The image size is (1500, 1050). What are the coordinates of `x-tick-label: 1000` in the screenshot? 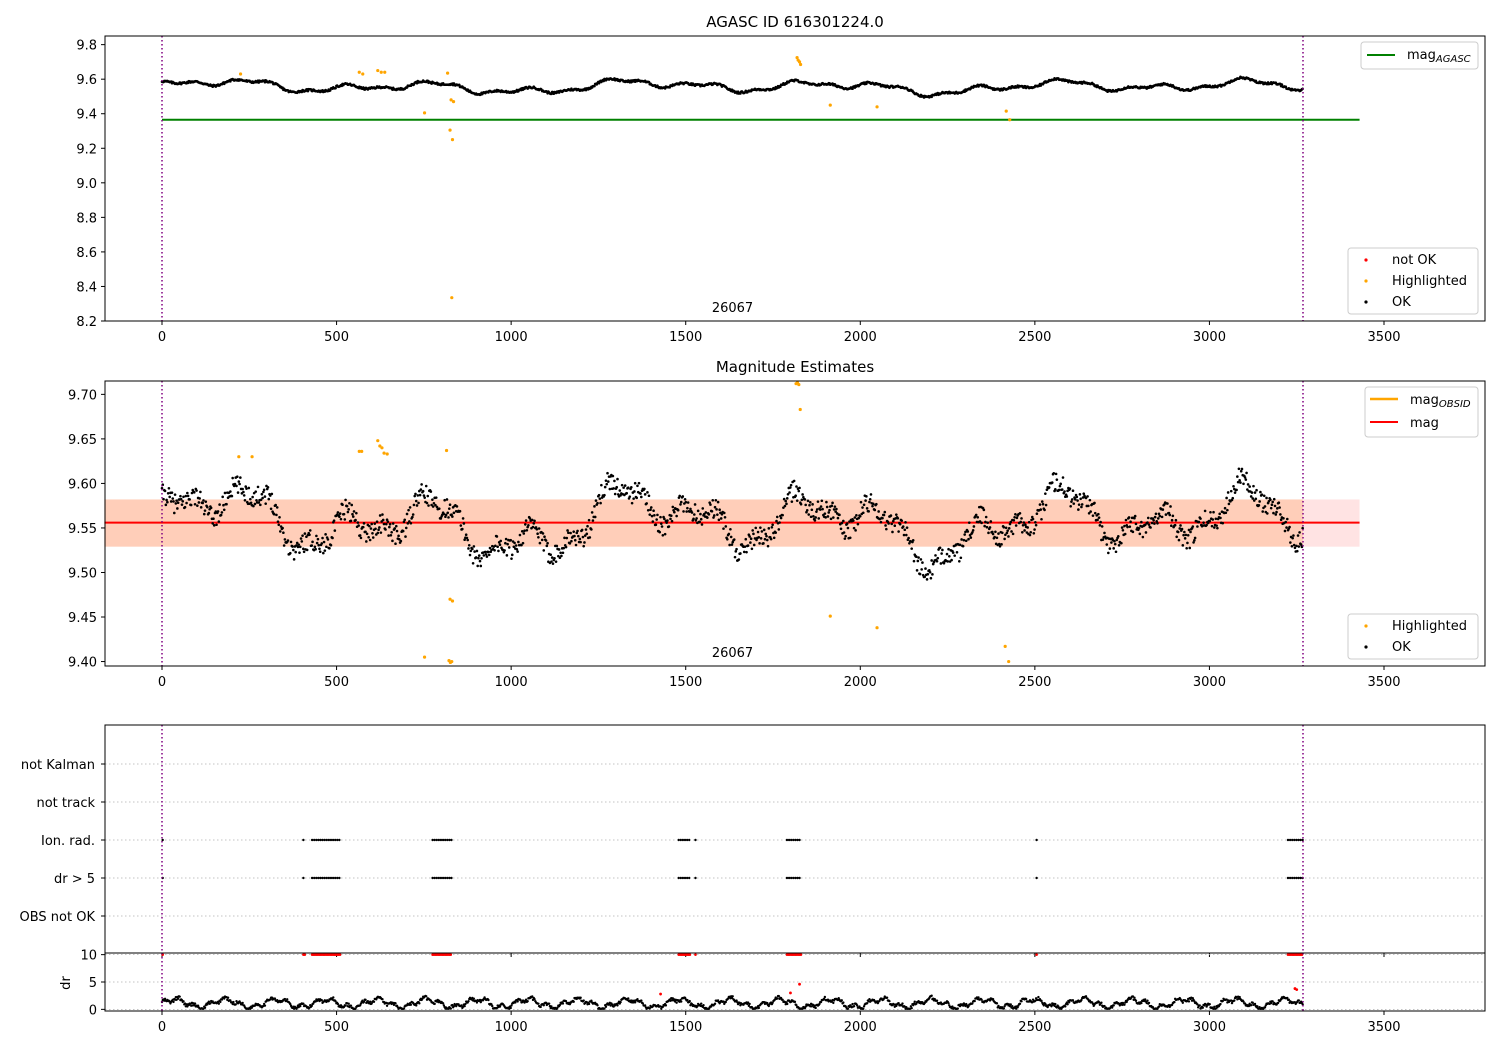 It's located at (511, 337).